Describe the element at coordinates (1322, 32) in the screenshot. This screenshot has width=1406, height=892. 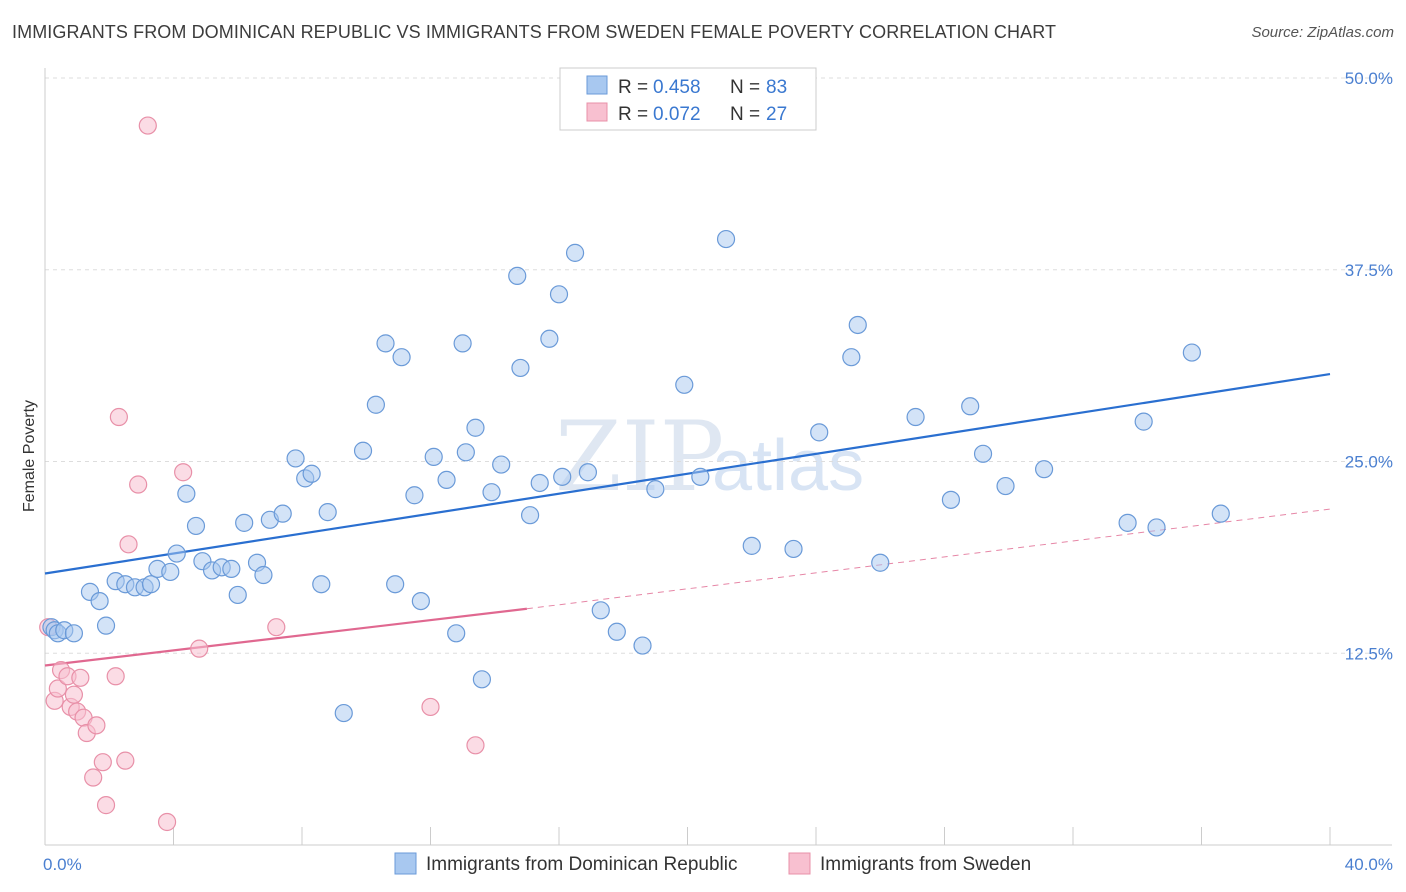
I see `source-label: Source: ZipAtlas.com` at that location.